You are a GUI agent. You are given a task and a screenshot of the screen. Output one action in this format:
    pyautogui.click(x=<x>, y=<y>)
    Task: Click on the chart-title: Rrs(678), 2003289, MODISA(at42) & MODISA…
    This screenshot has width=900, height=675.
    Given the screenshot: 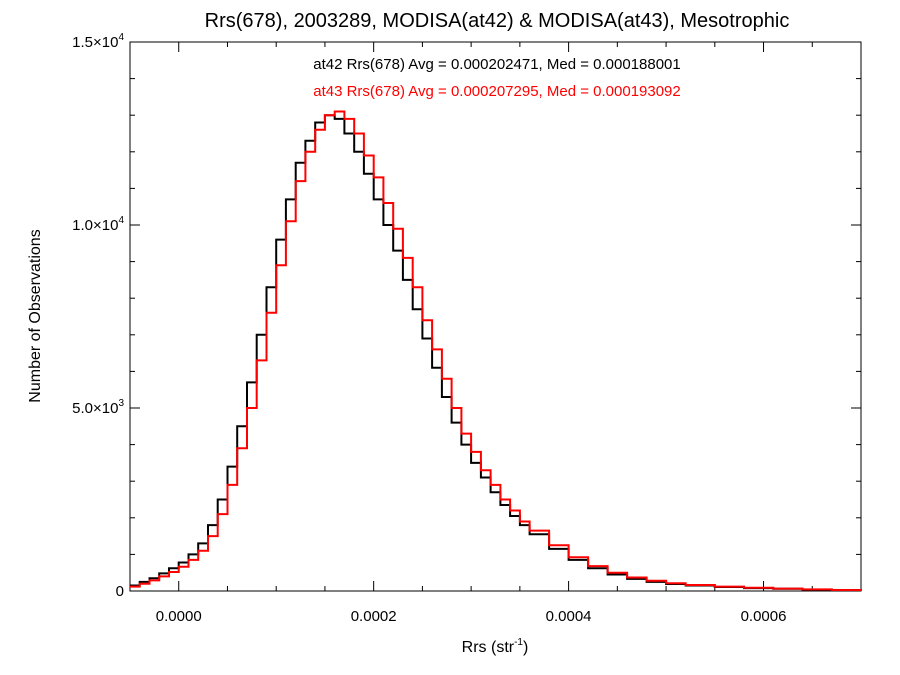 What is the action you would take?
    pyautogui.click(x=497, y=21)
    